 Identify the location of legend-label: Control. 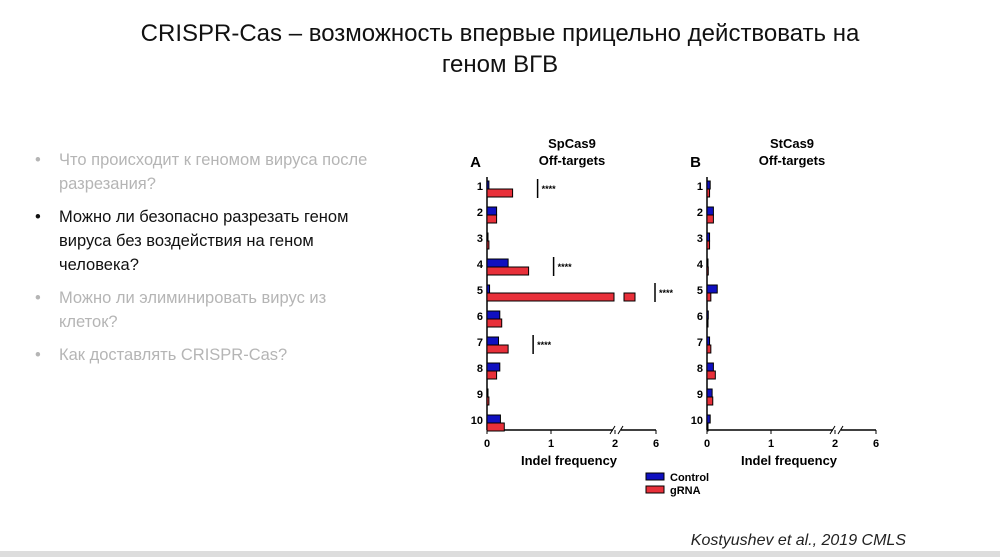
(689, 478).